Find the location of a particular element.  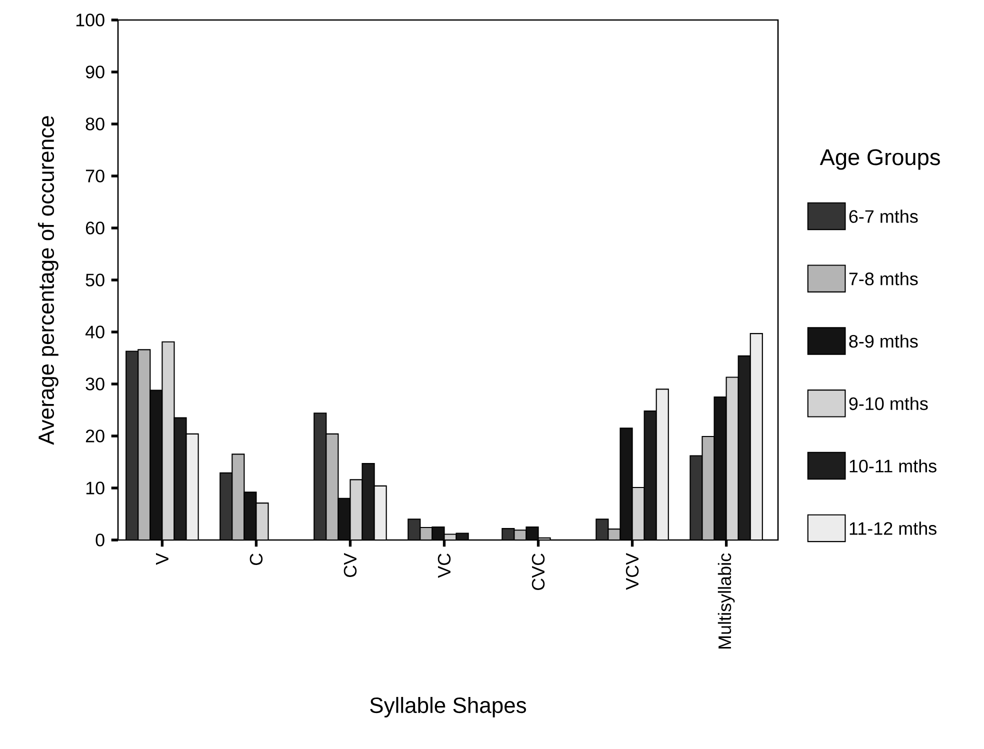

x-tick-label: V is located at coordinates (162, 559).